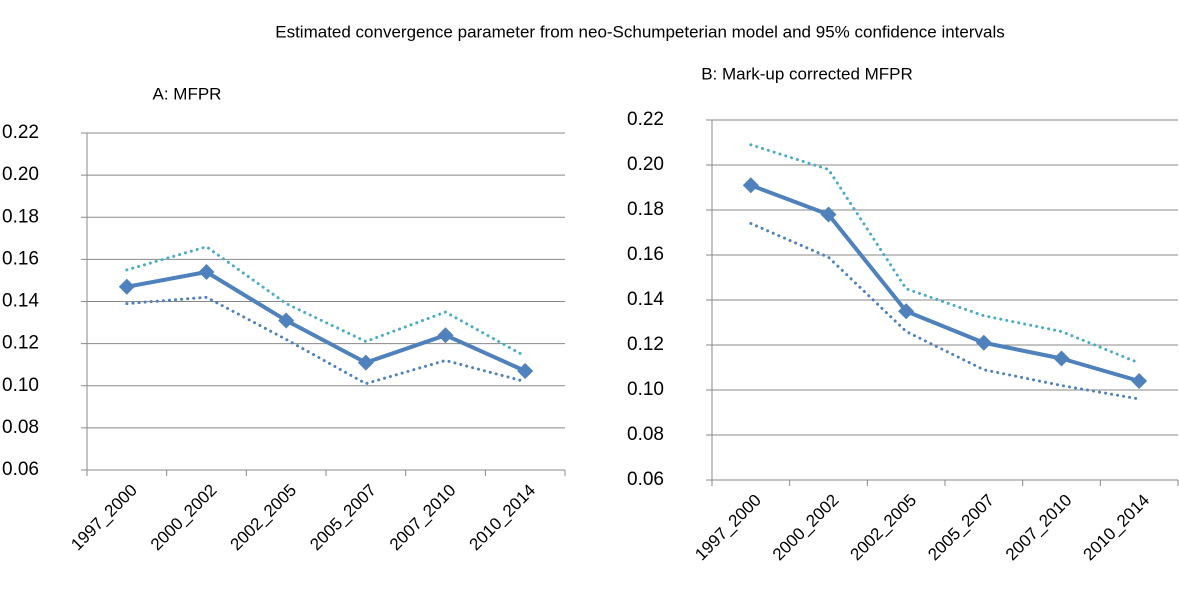  I want to click on chart-title: B: Mark-up corrected MFPR, so click(807, 73).